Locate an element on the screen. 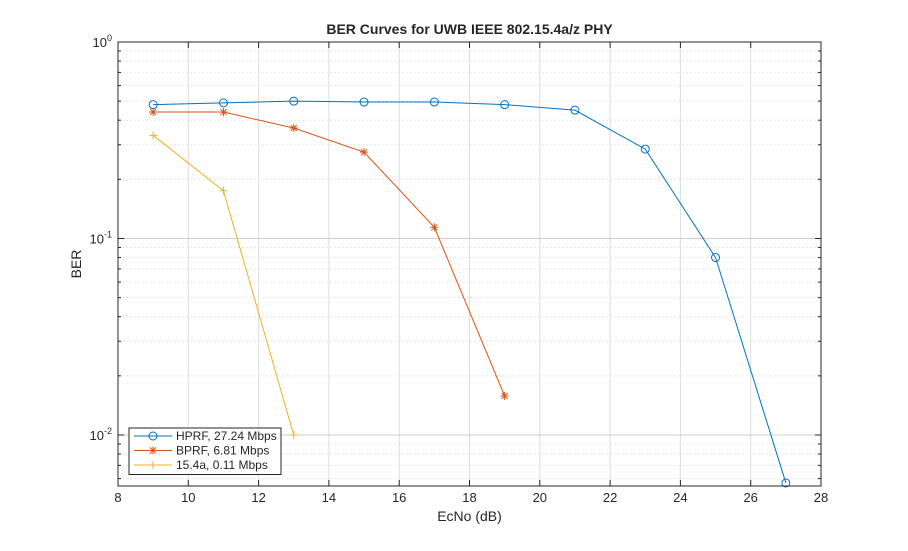 The height and width of the screenshot is (551, 908). legend-label: HPRF, 27.24 Mbps is located at coordinates (226, 436).